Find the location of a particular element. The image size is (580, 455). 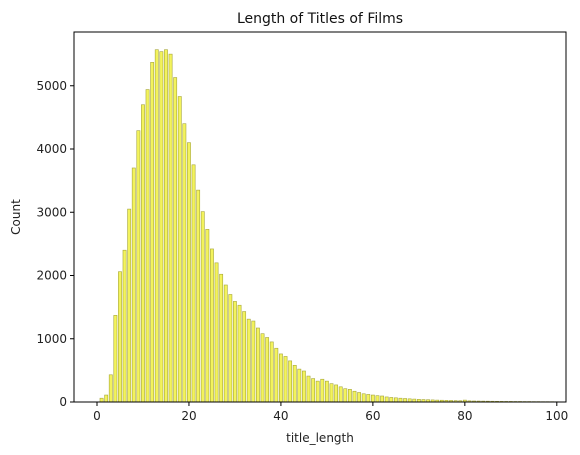

x-tick-label: 60 is located at coordinates (372, 416).